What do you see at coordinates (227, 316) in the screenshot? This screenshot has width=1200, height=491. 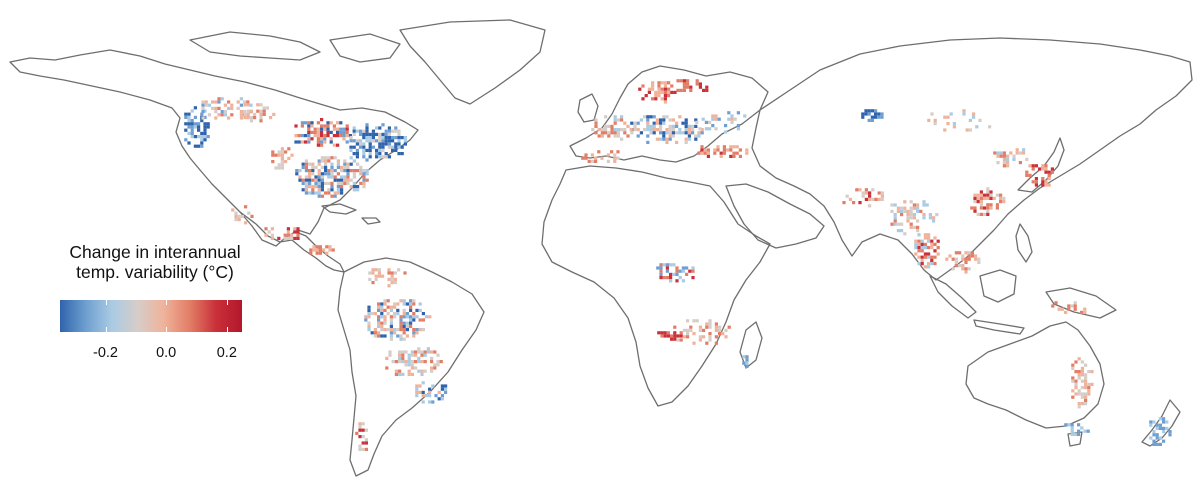 I see `colorbar-tick` at bounding box center [227, 316].